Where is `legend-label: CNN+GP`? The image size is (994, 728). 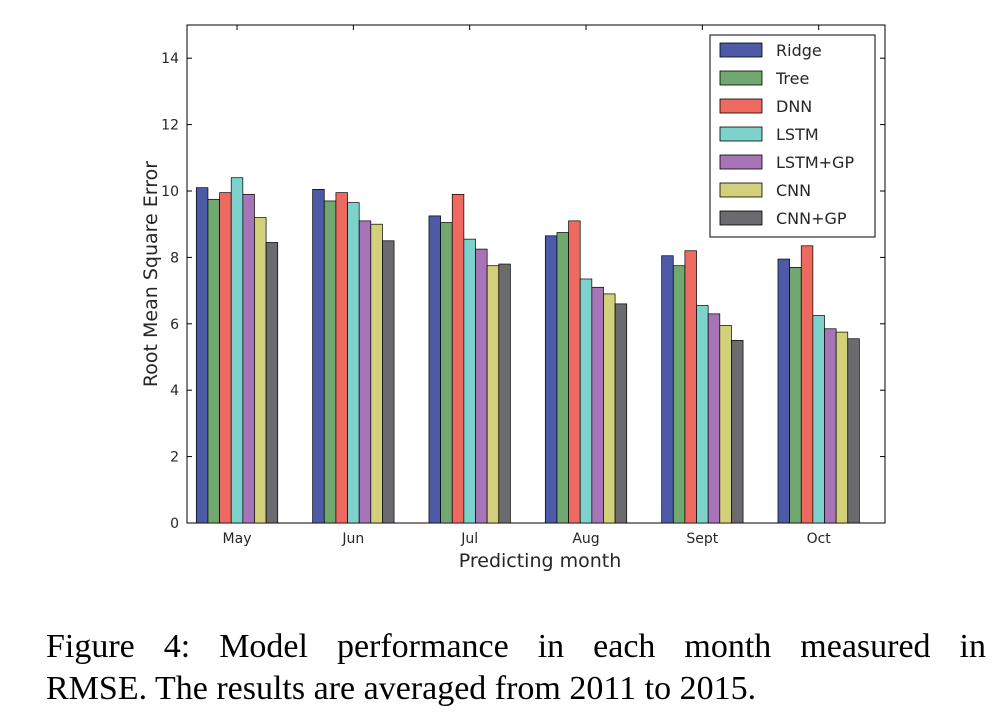
legend-label: CNN+GP is located at coordinates (811, 218).